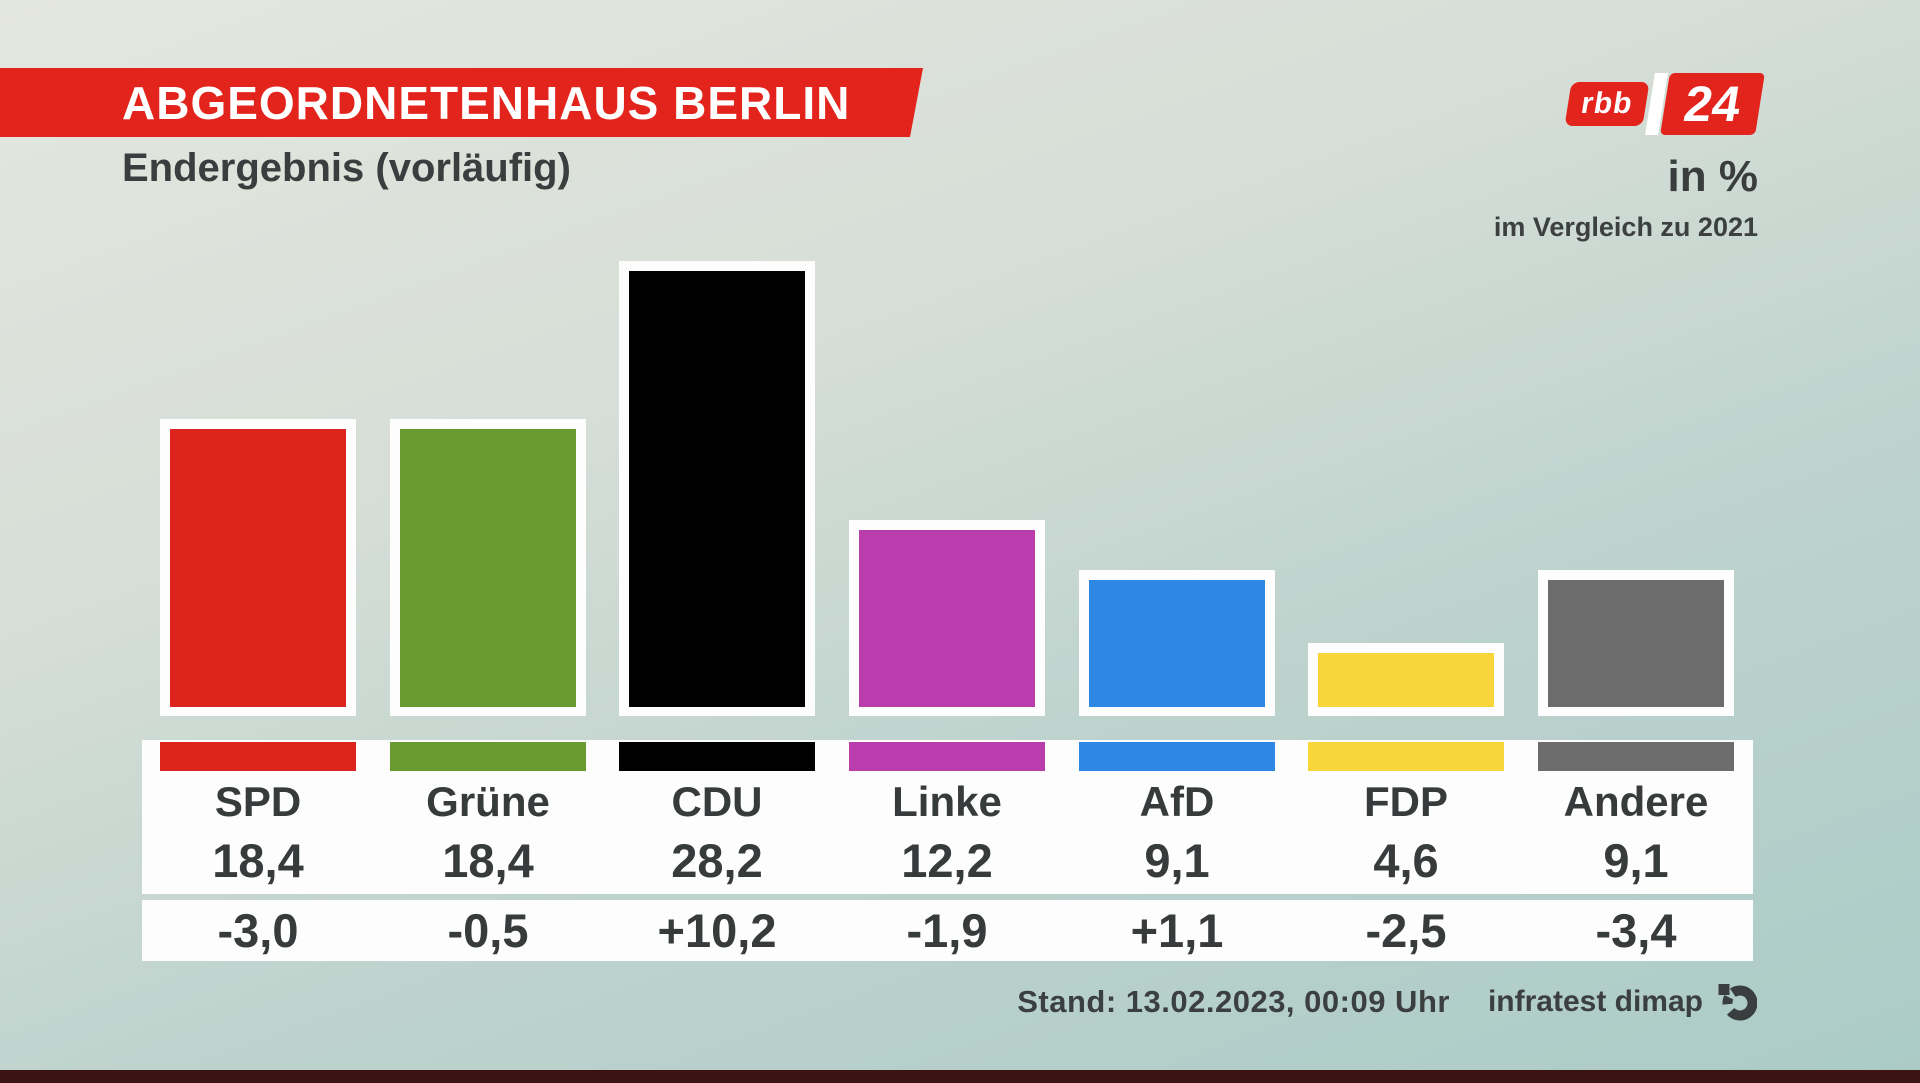 Image resolution: width=1920 pixels, height=1083 pixels. What do you see at coordinates (947, 801) in the screenshot?
I see `party-label-linke: Linke` at bounding box center [947, 801].